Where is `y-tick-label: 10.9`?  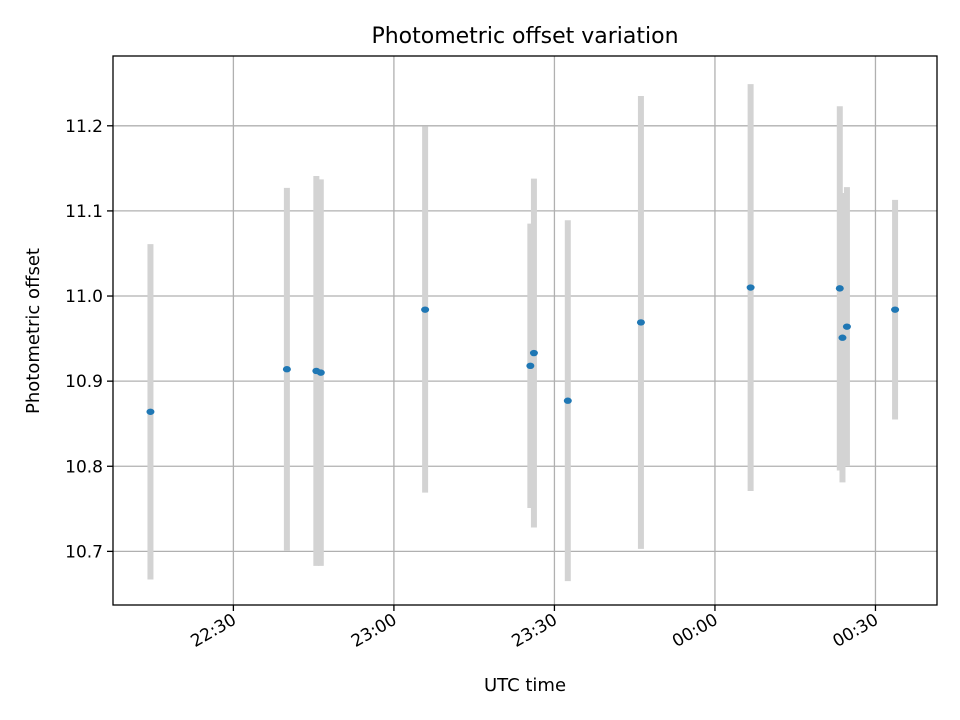
y-tick-label: 10.9 is located at coordinates (84, 382).